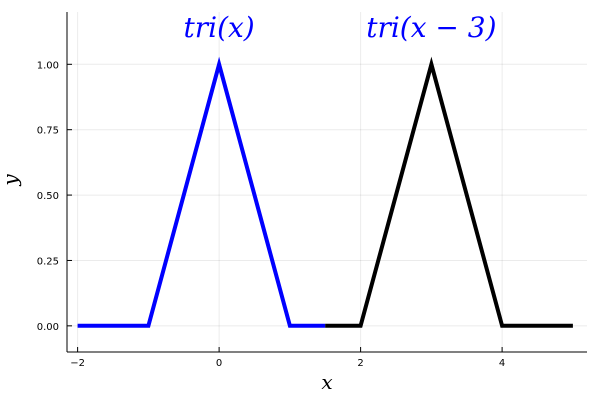 This screenshot has width=600, height=400. Describe the element at coordinates (431, 27) in the screenshot. I see `annotation-2: tri(x − 3)` at that location.